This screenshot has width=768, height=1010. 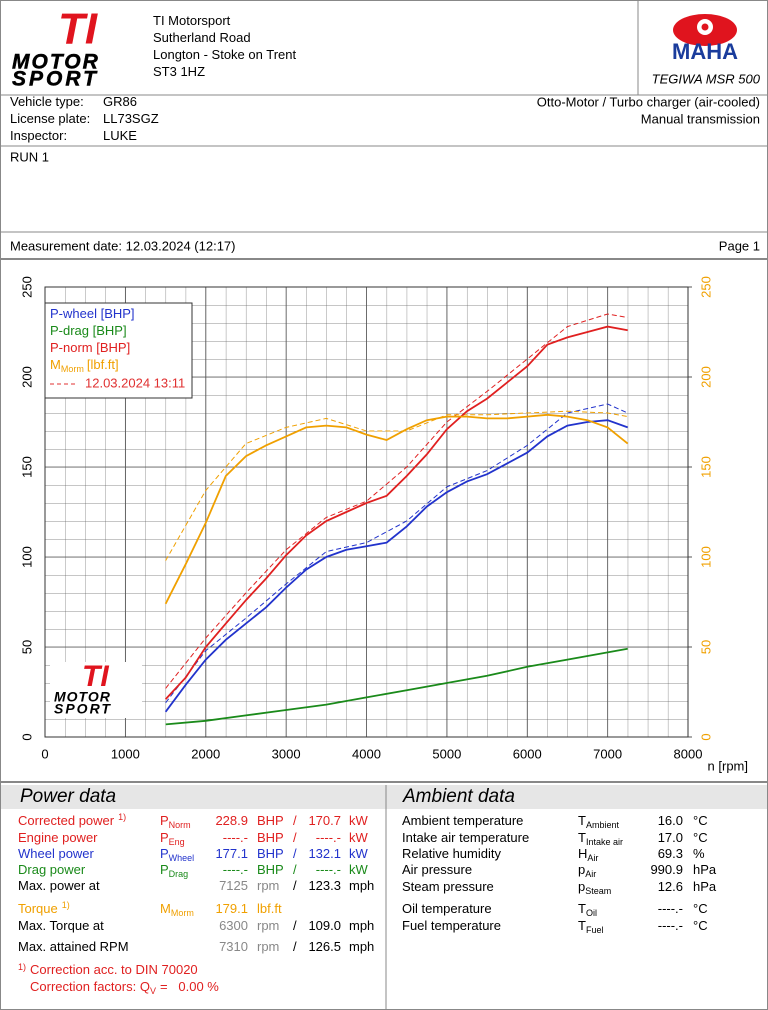 What do you see at coordinates (705, 51) in the screenshot?
I see `brand-name: MAHA` at bounding box center [705, 51].